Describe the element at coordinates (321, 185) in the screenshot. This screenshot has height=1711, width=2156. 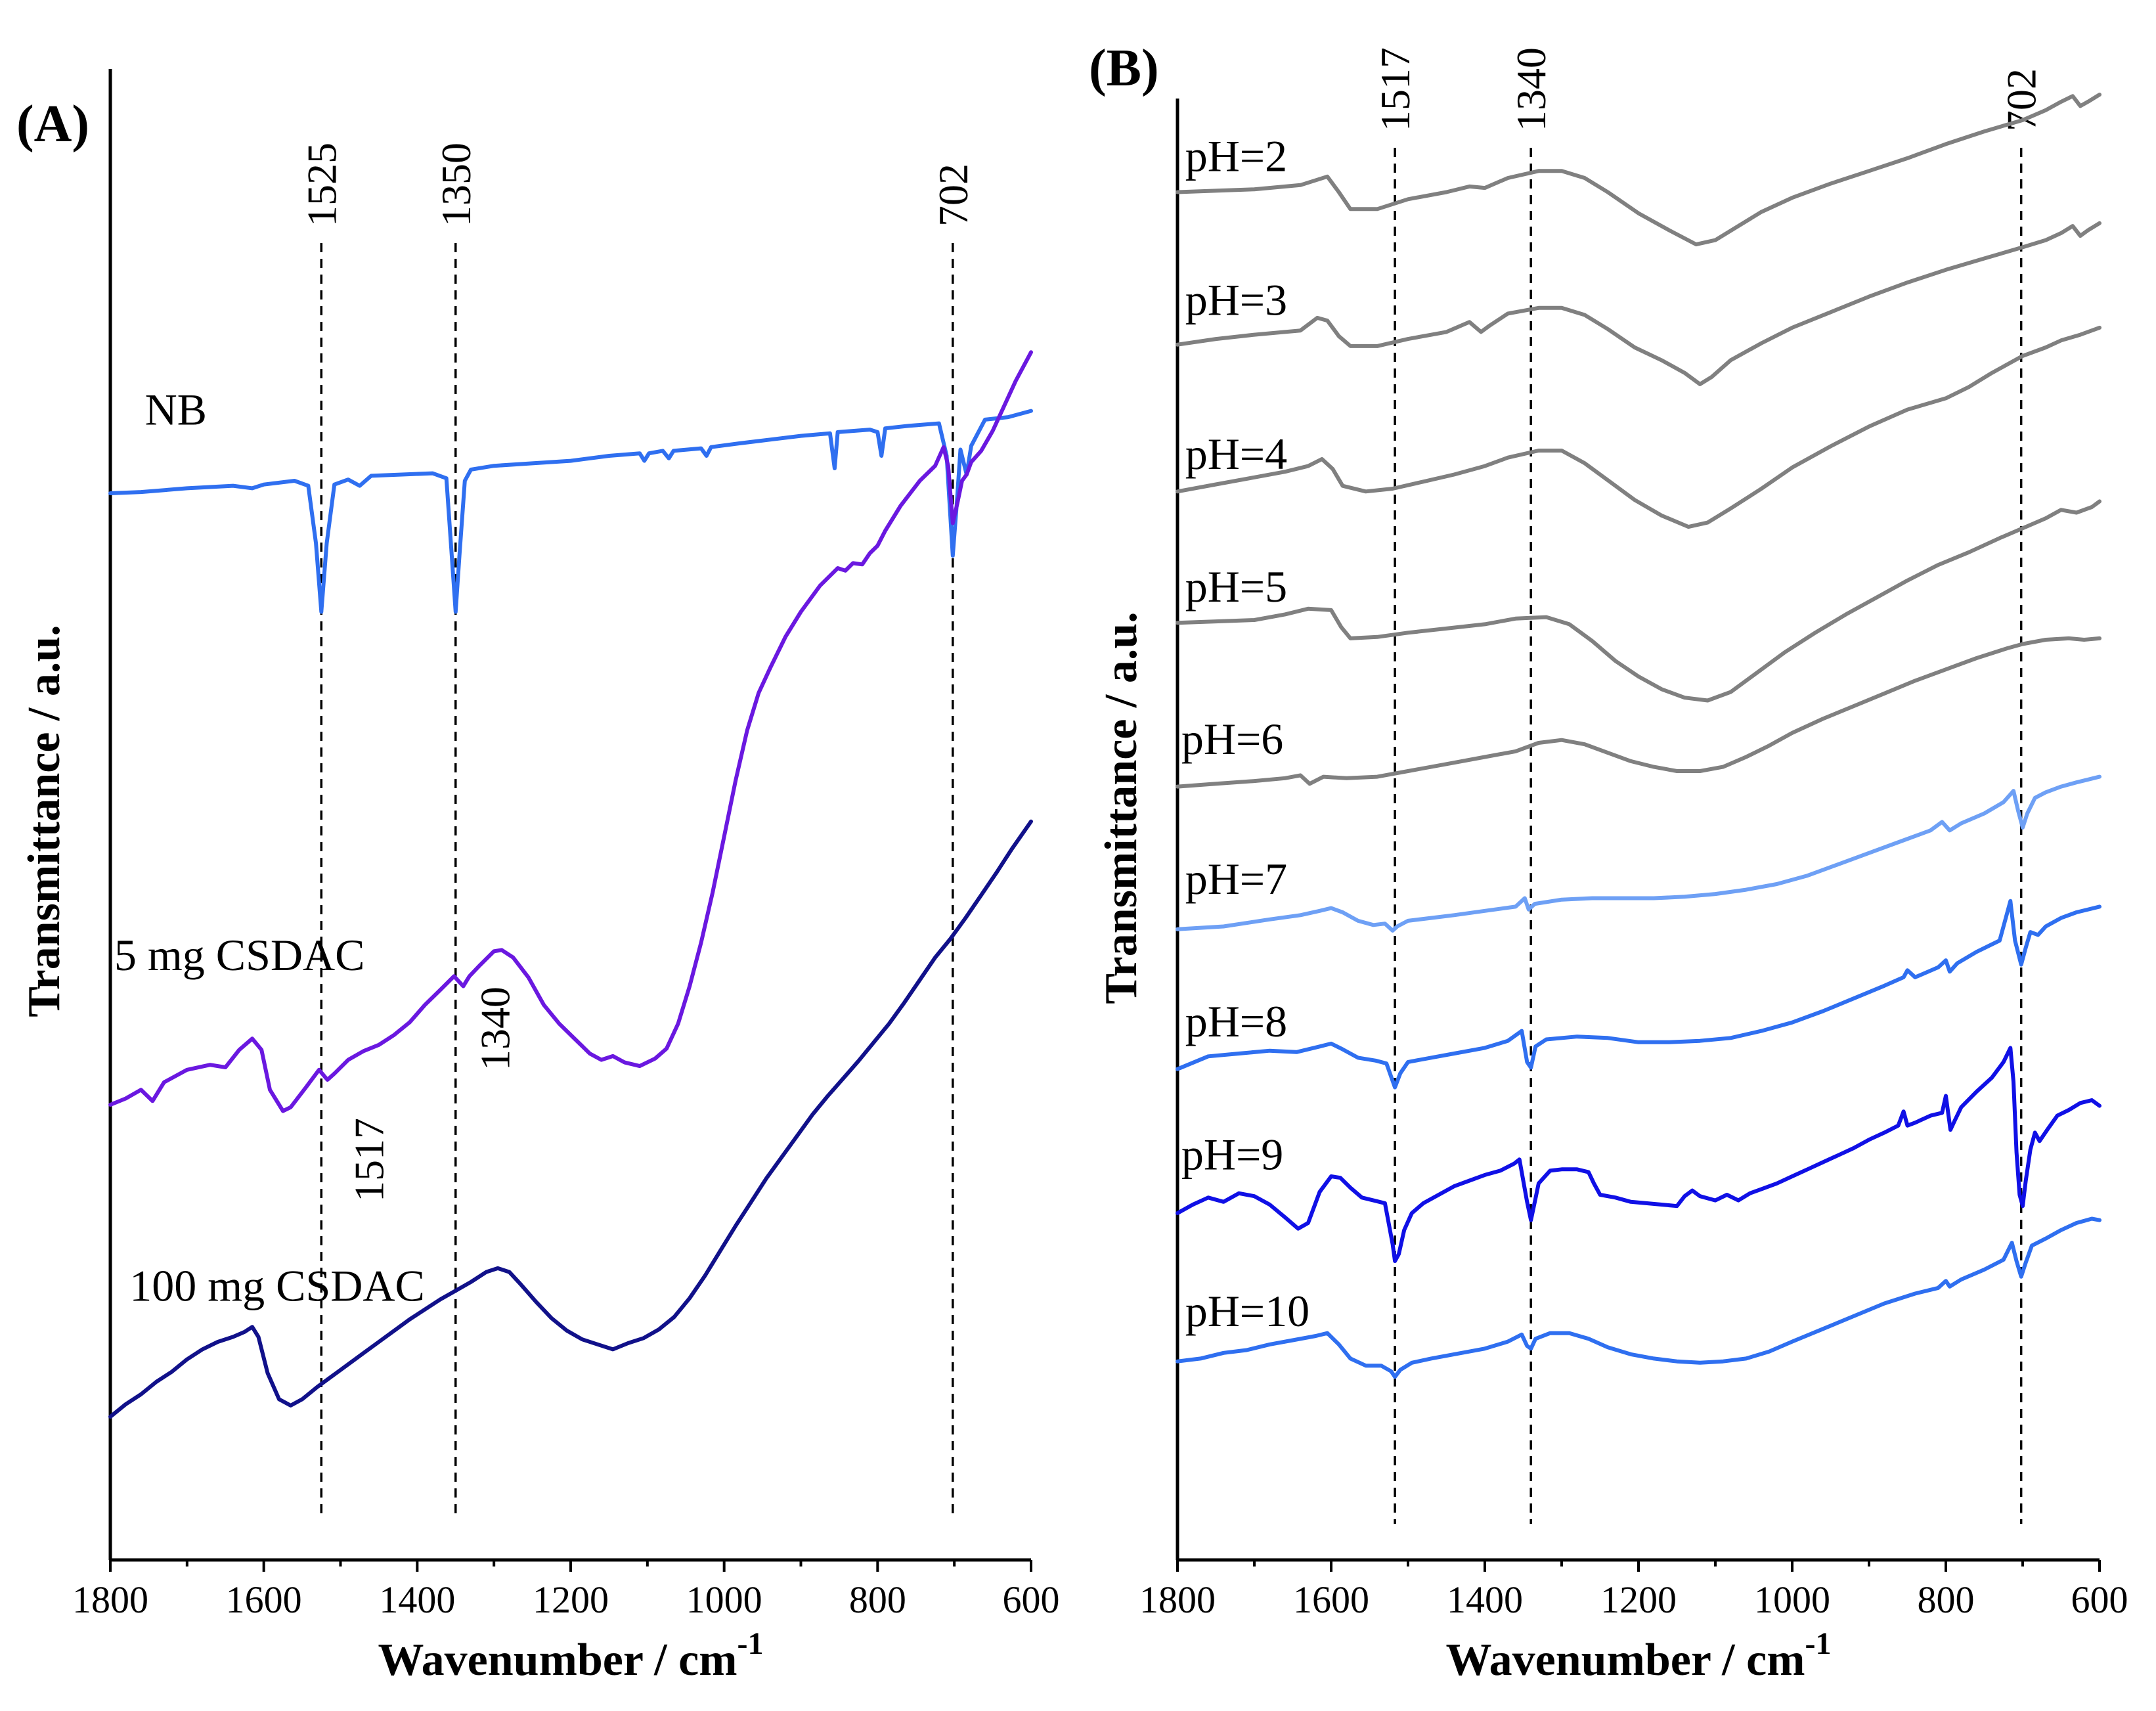
I see `marker-label-1525: 1525` at that location.